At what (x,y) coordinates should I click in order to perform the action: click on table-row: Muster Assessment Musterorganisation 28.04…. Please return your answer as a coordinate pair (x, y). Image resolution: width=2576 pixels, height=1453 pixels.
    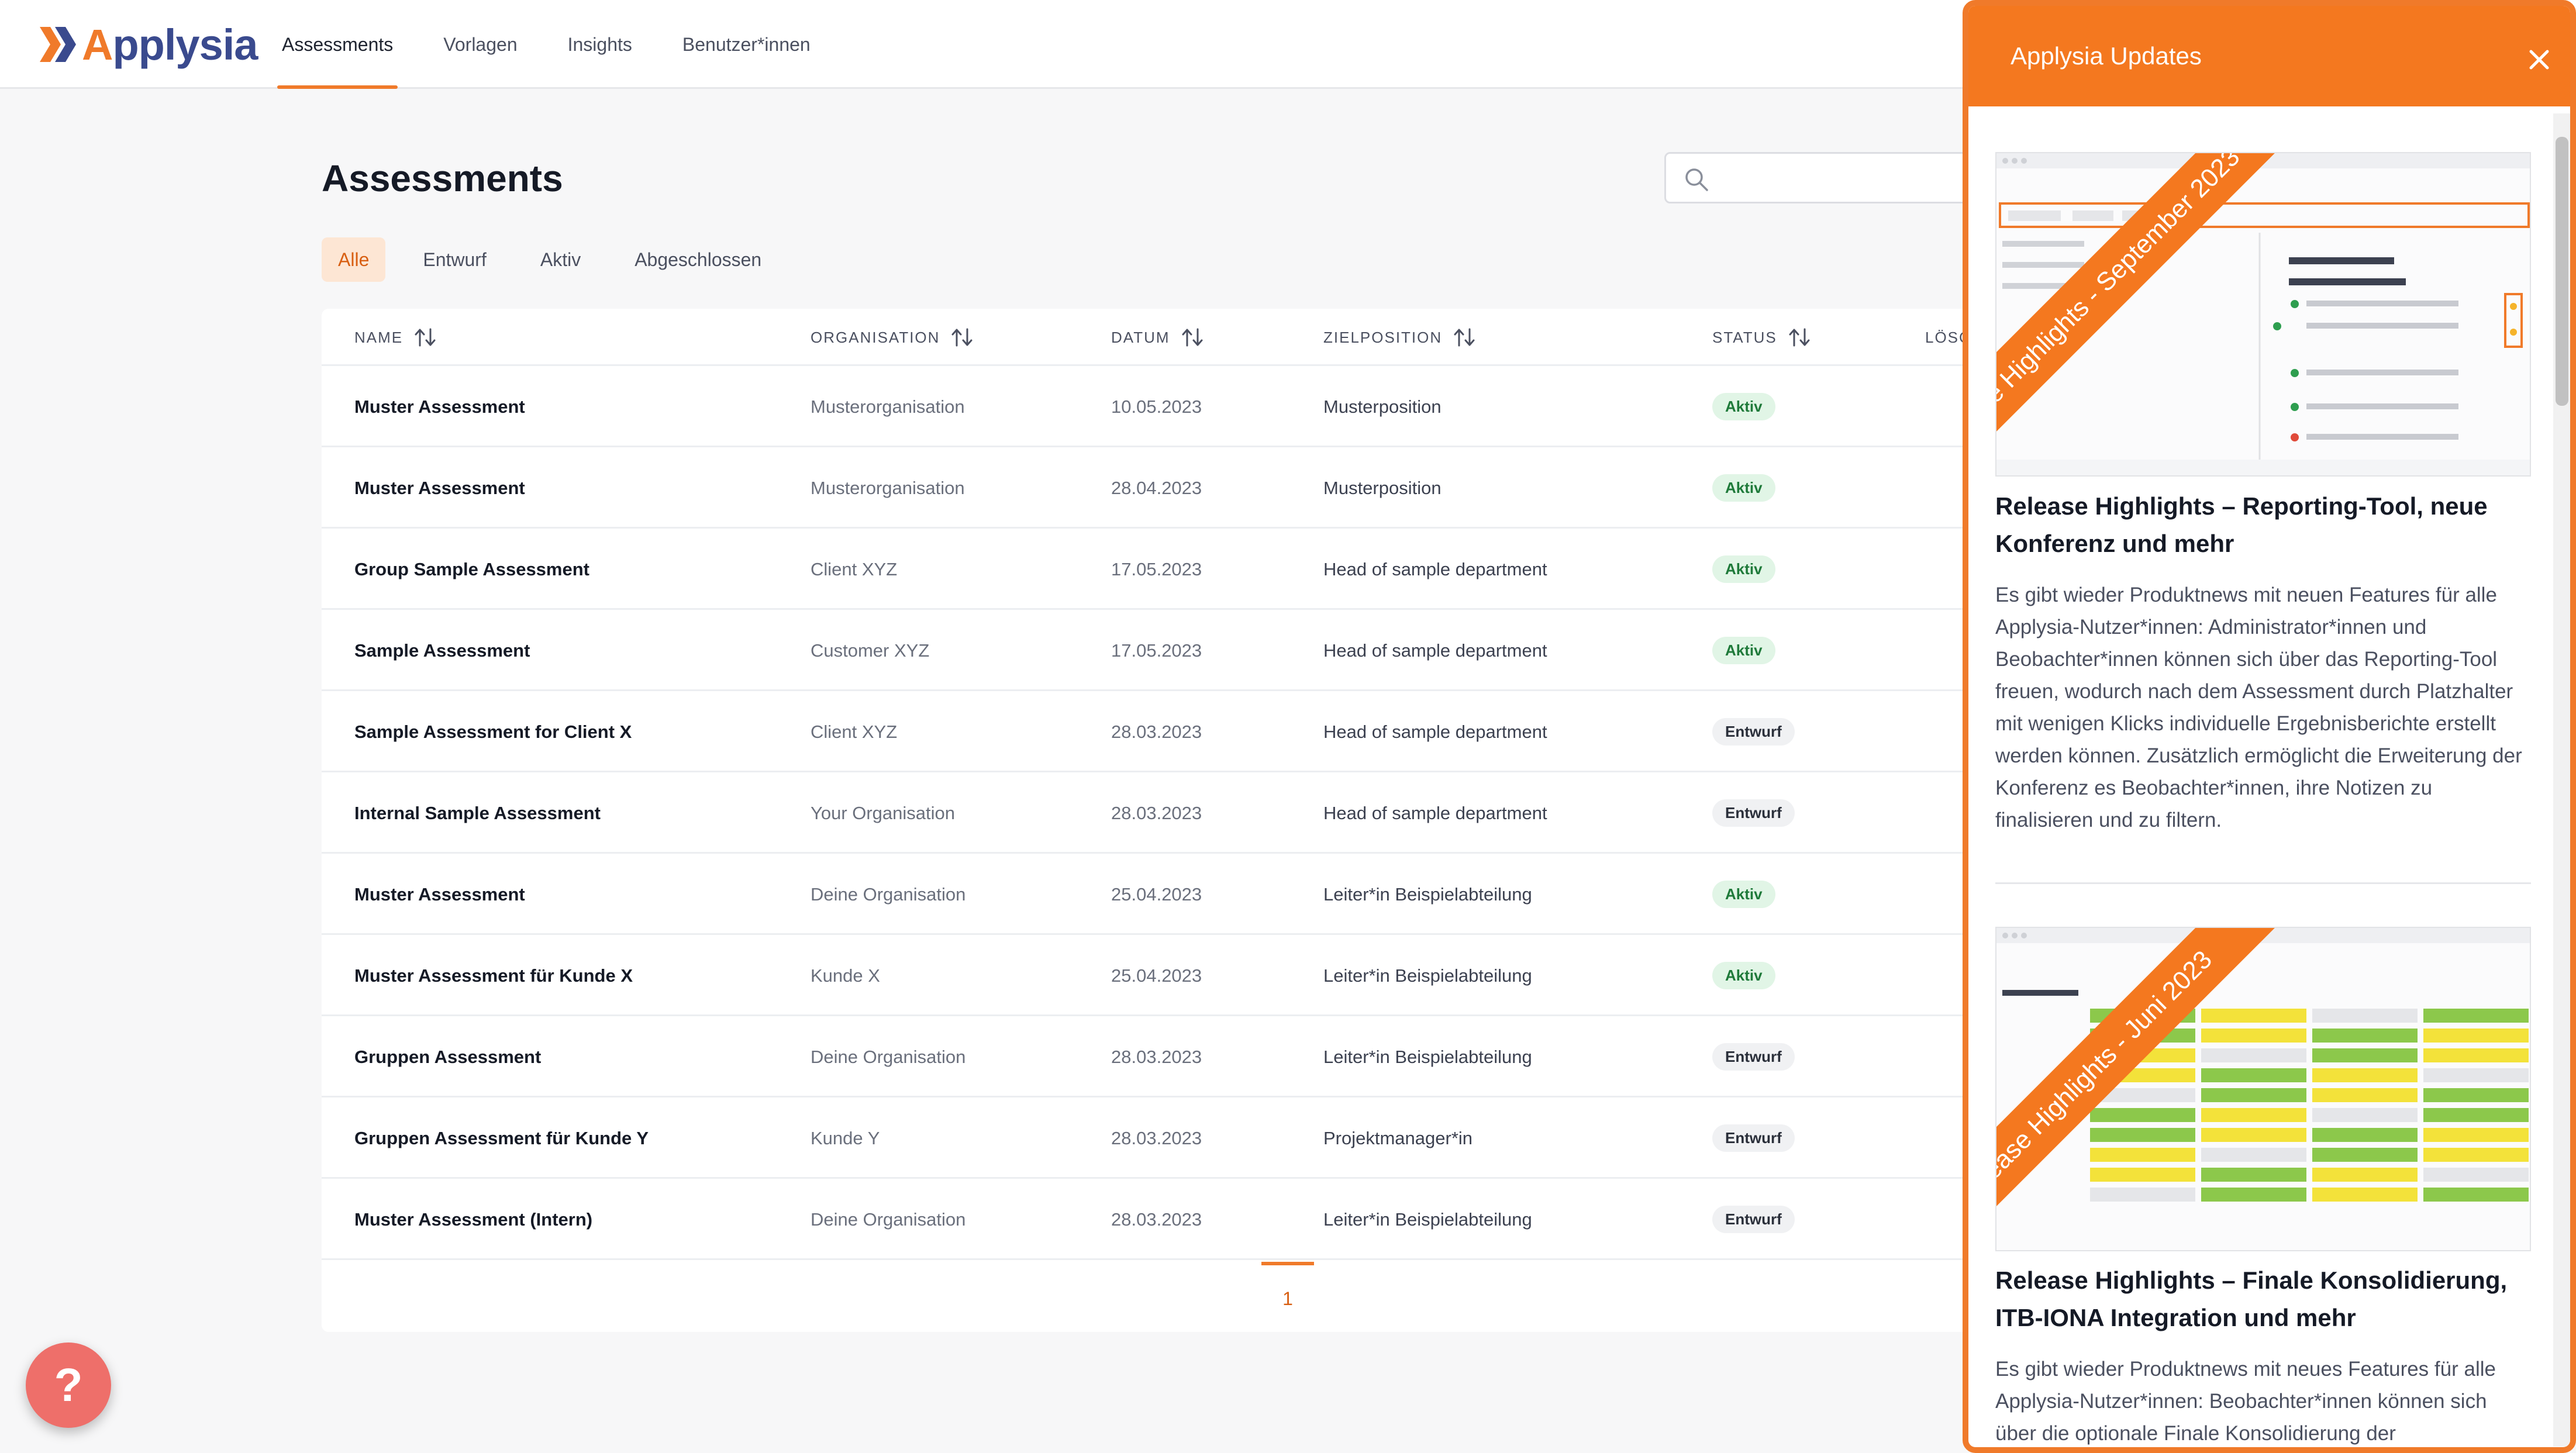
    Looking at the image, I should click on (1150, 488).